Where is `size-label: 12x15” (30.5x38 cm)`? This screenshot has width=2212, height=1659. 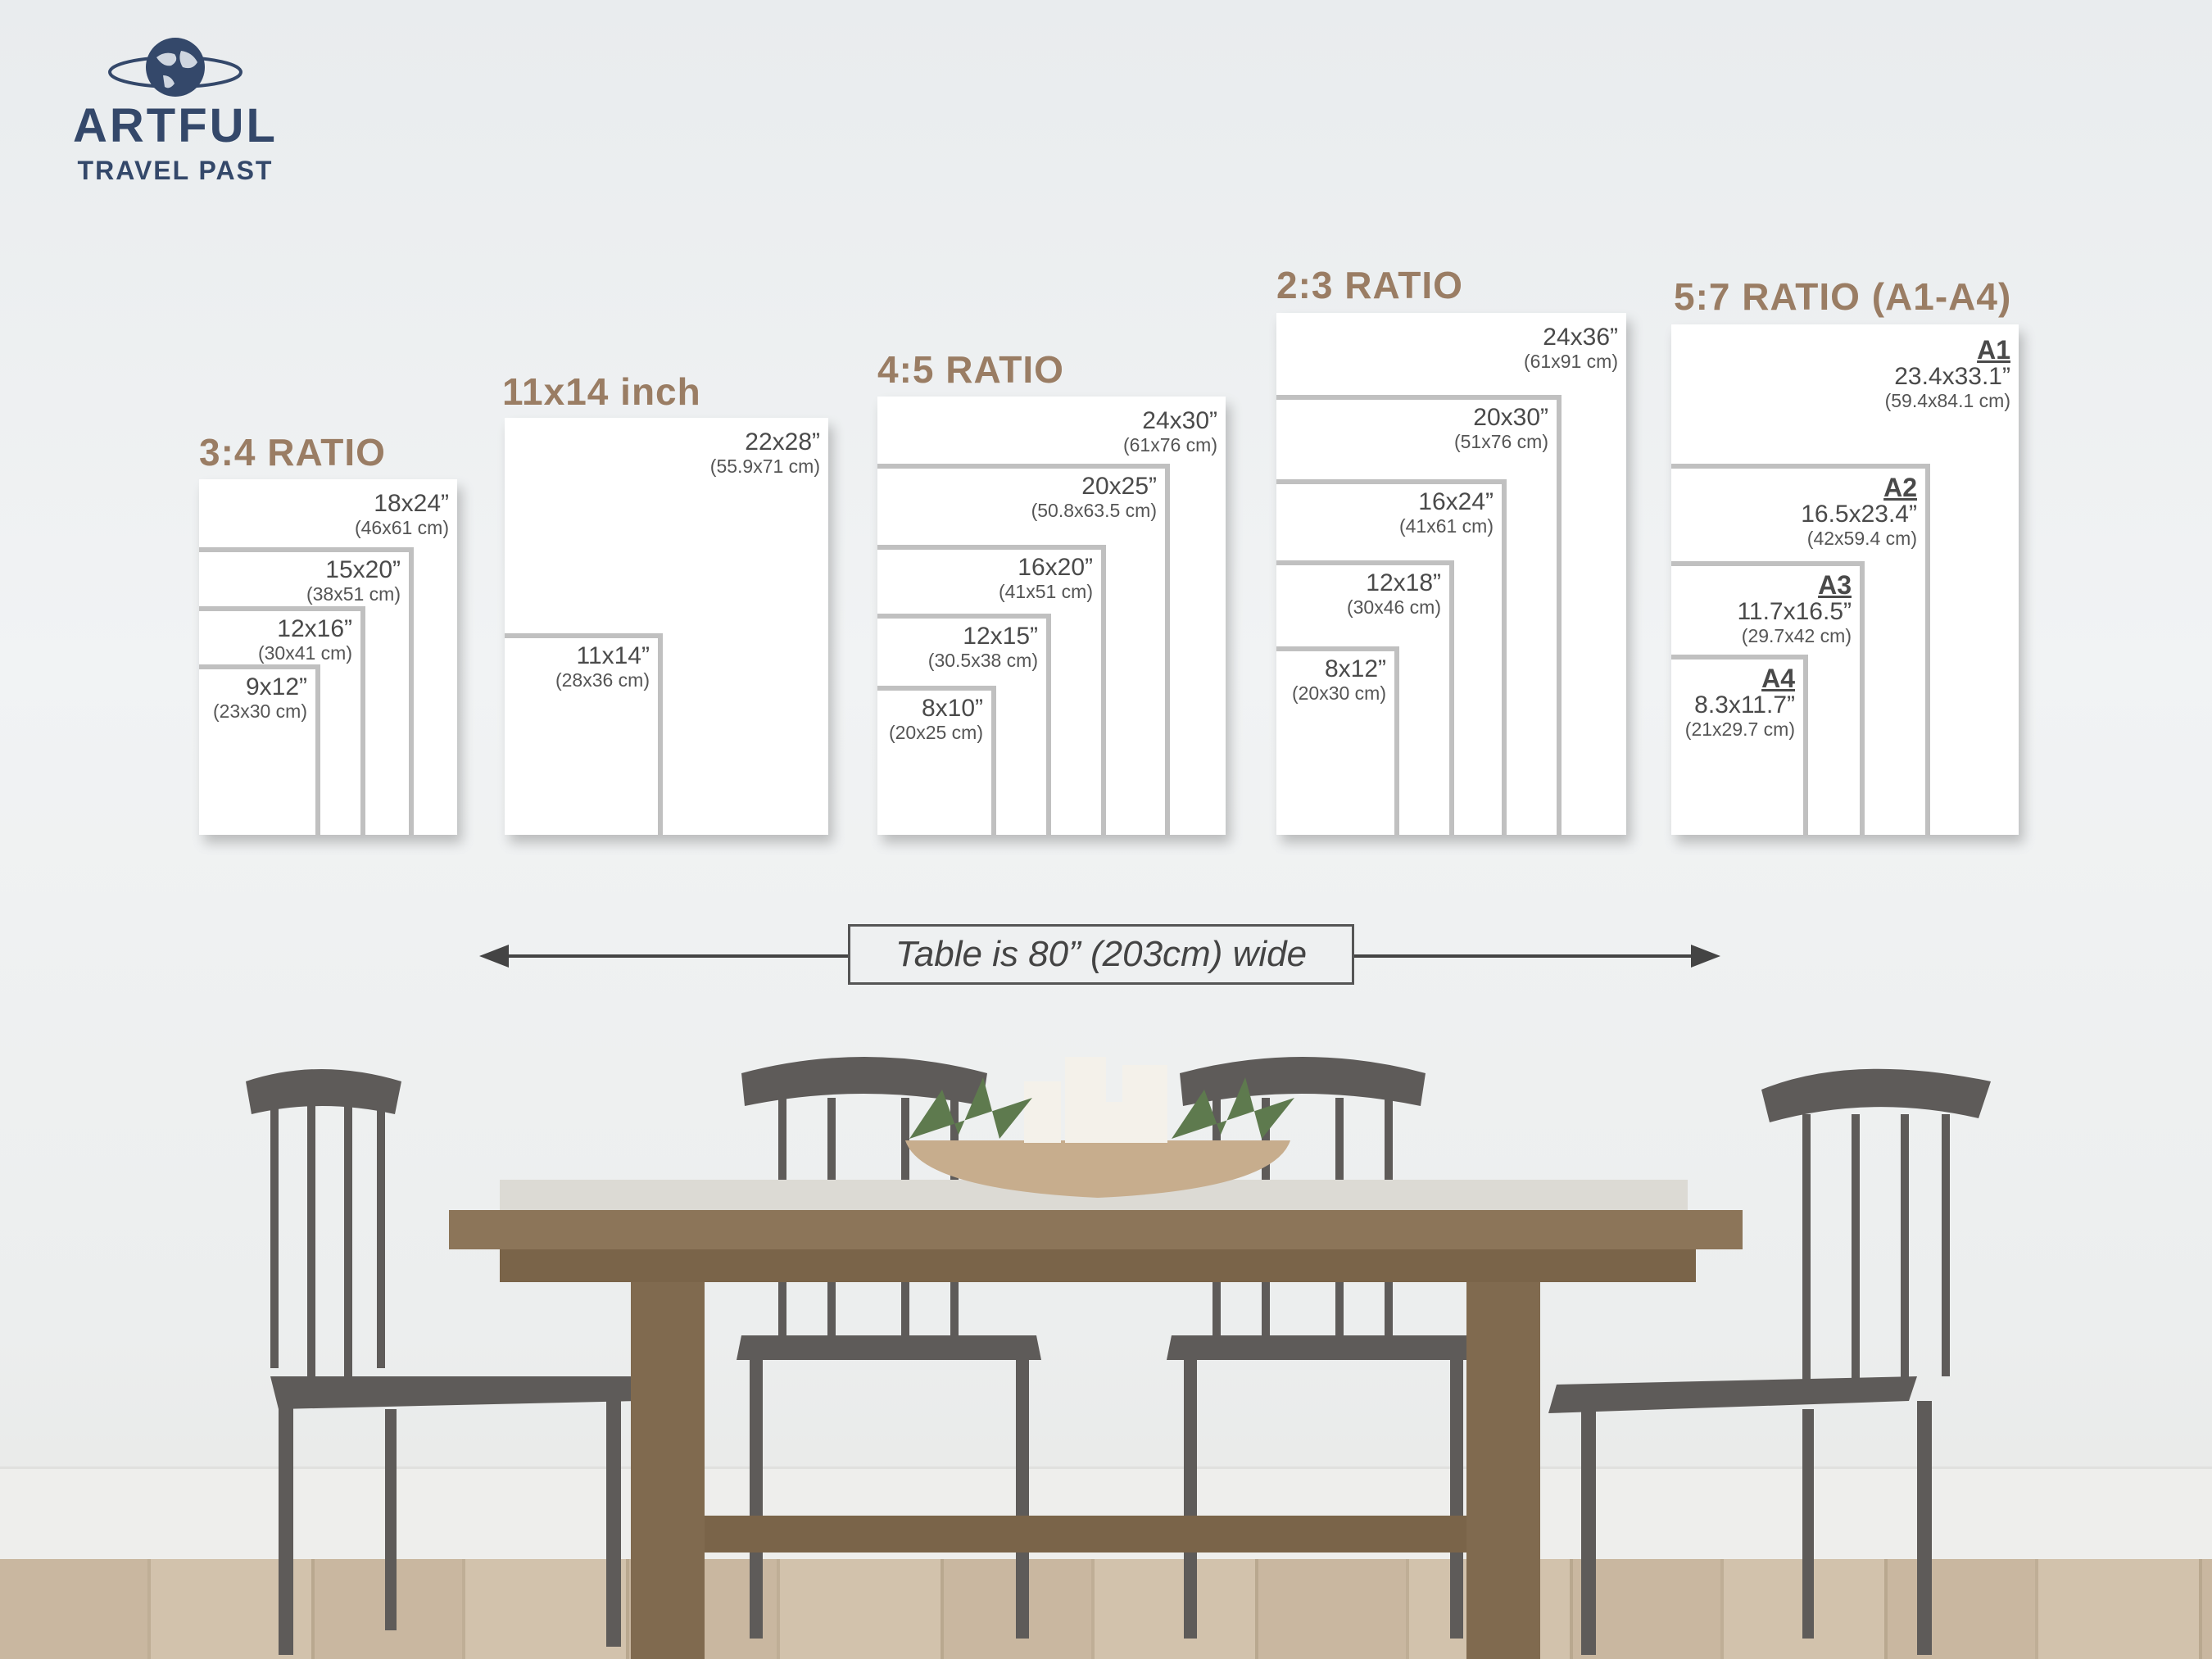 size-label: 12x15” (30.5x38 cm) is located at coordinates (983, 647).